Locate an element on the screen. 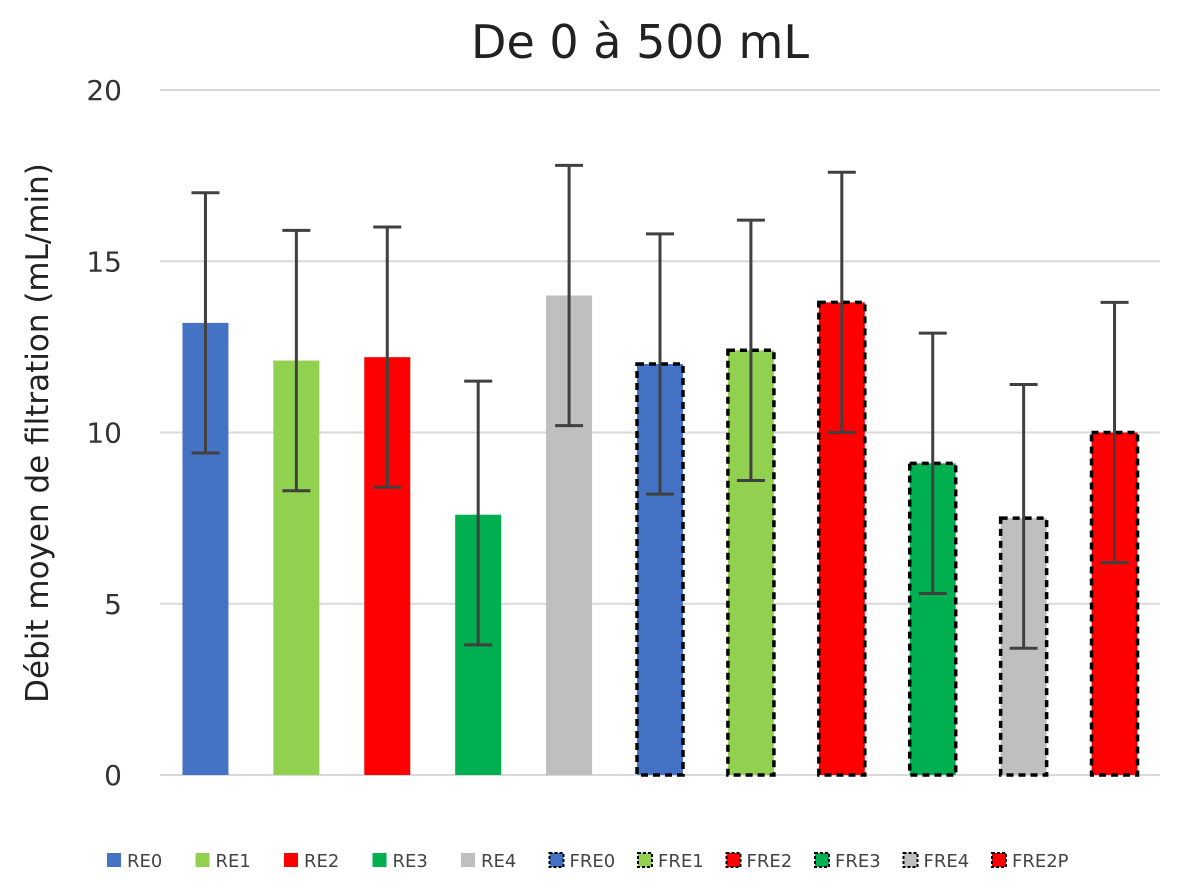 Image resolution: width=1200 pixels, height=893 pixels. legend-item-fre2: FRE2 is located at coordinates (759, 861).